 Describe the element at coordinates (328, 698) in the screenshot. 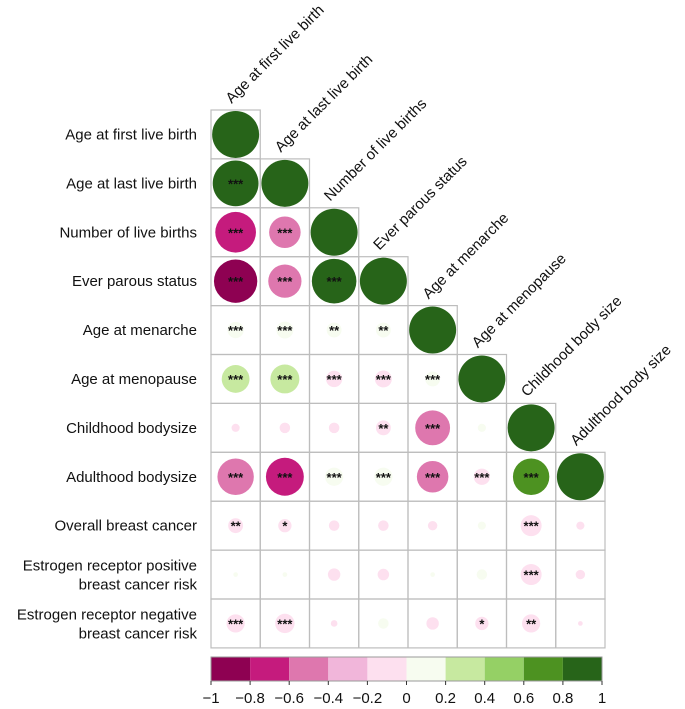

I see `colorbar-tick-label: −0.4` at that location.